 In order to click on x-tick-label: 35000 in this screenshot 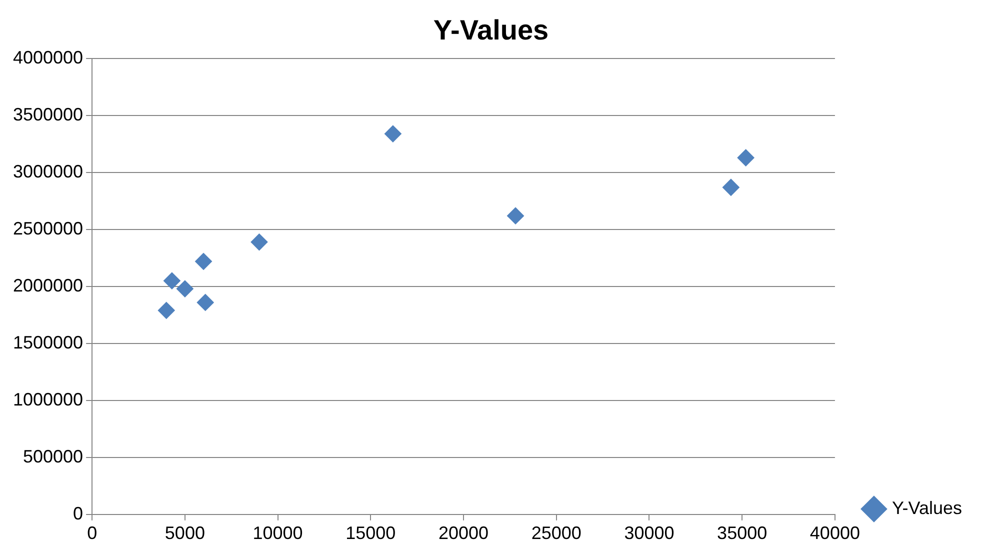, I will do `click(742, 533)`.